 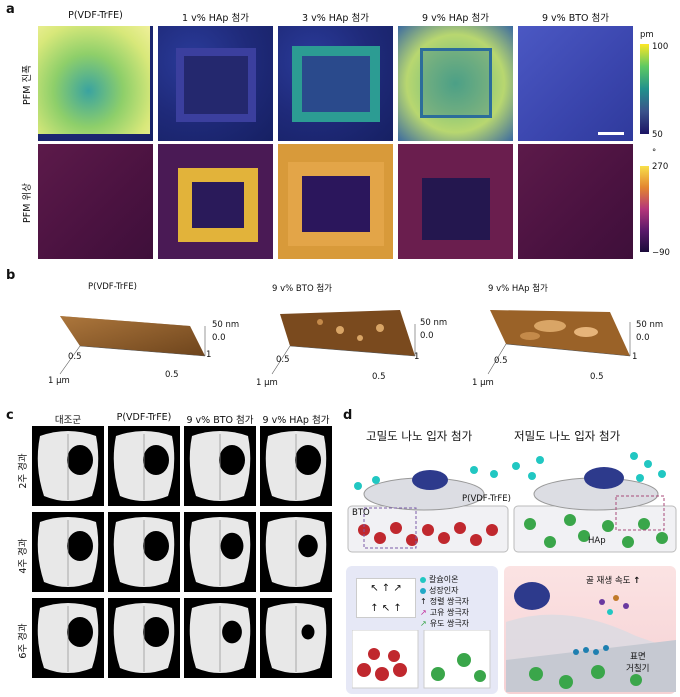 I want to click on afm1-ax1um: 1 μm, so click(x=59, y=381).